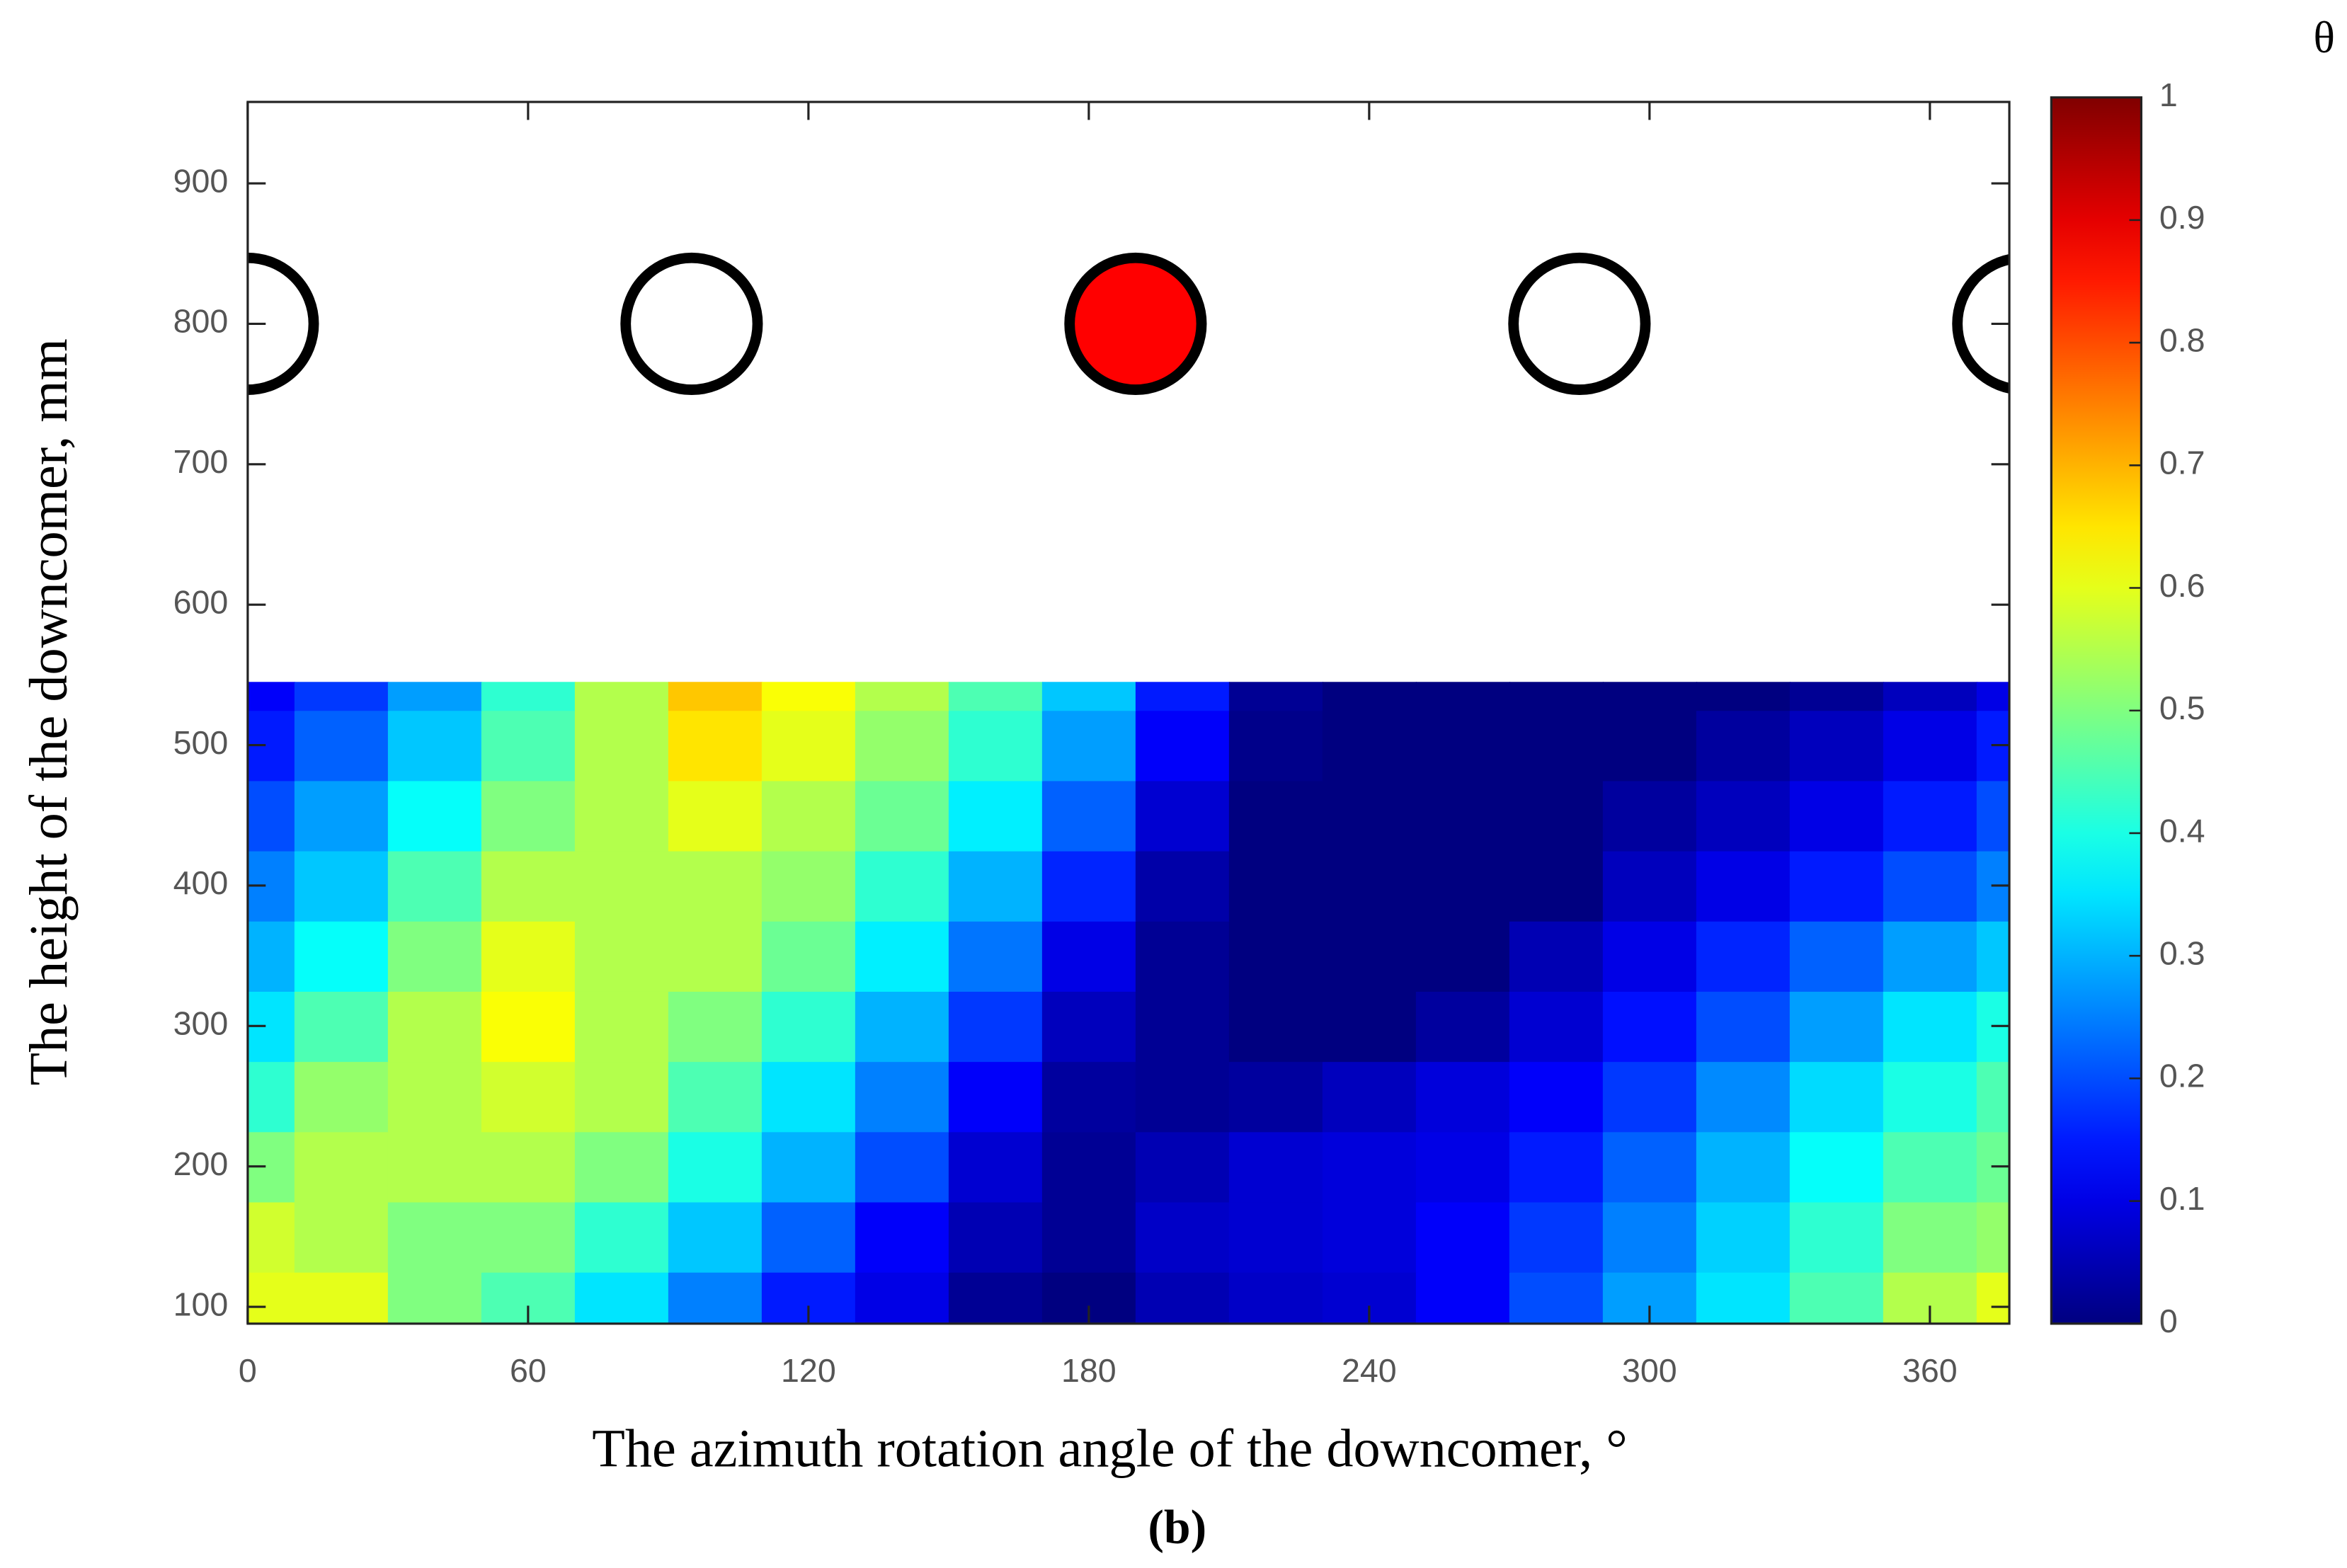 The width and height of the screenshot is (2347, 1568). Describe the element at coordinates (1089, 1370) in the screenshot. I see `x-tick-label: 180` at that location.